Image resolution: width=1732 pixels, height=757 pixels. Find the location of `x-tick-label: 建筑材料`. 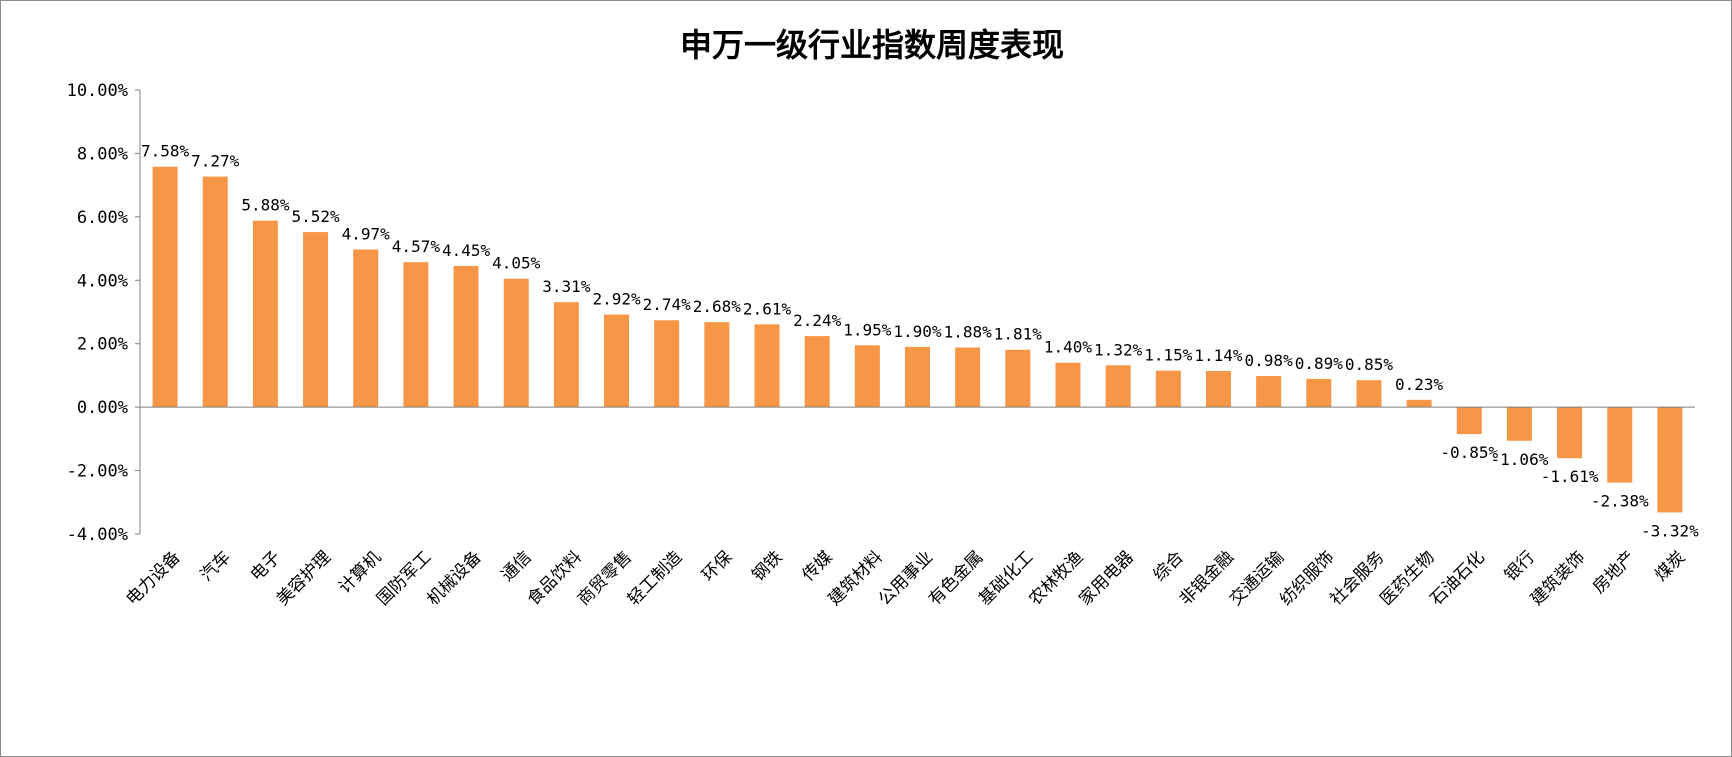

x-tick-label: 建筑材料 is located at coordinates (856, 578).